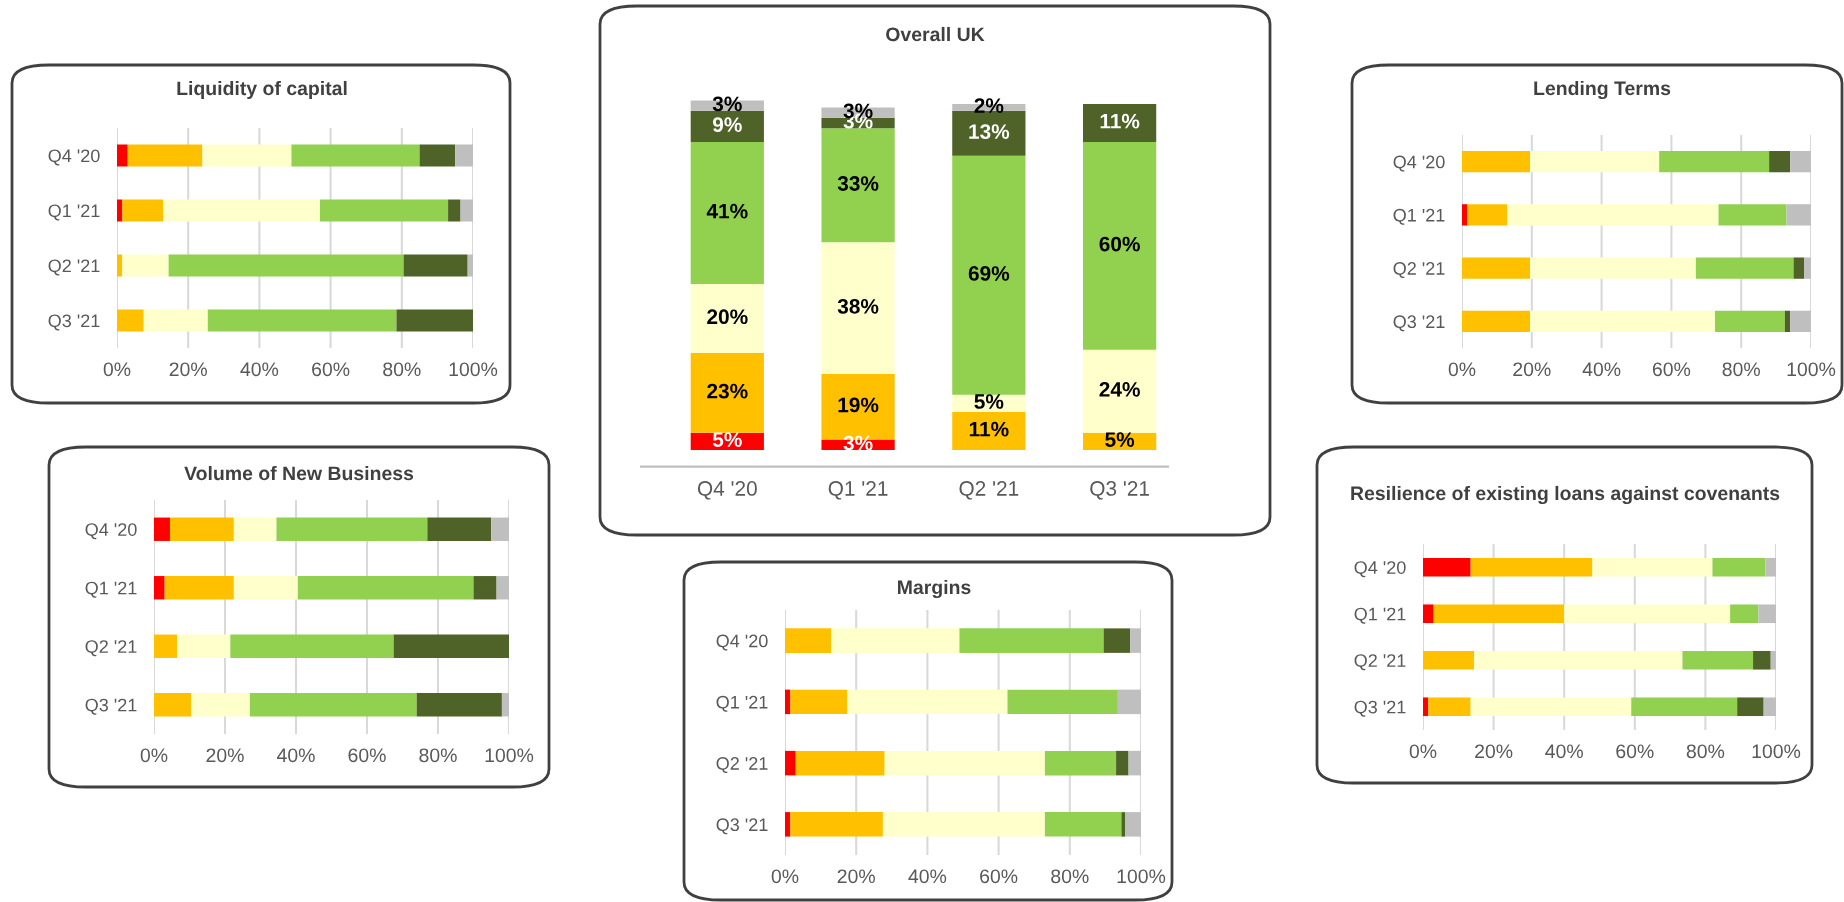  I want to click on data-label: 11%, so click(989, 429).